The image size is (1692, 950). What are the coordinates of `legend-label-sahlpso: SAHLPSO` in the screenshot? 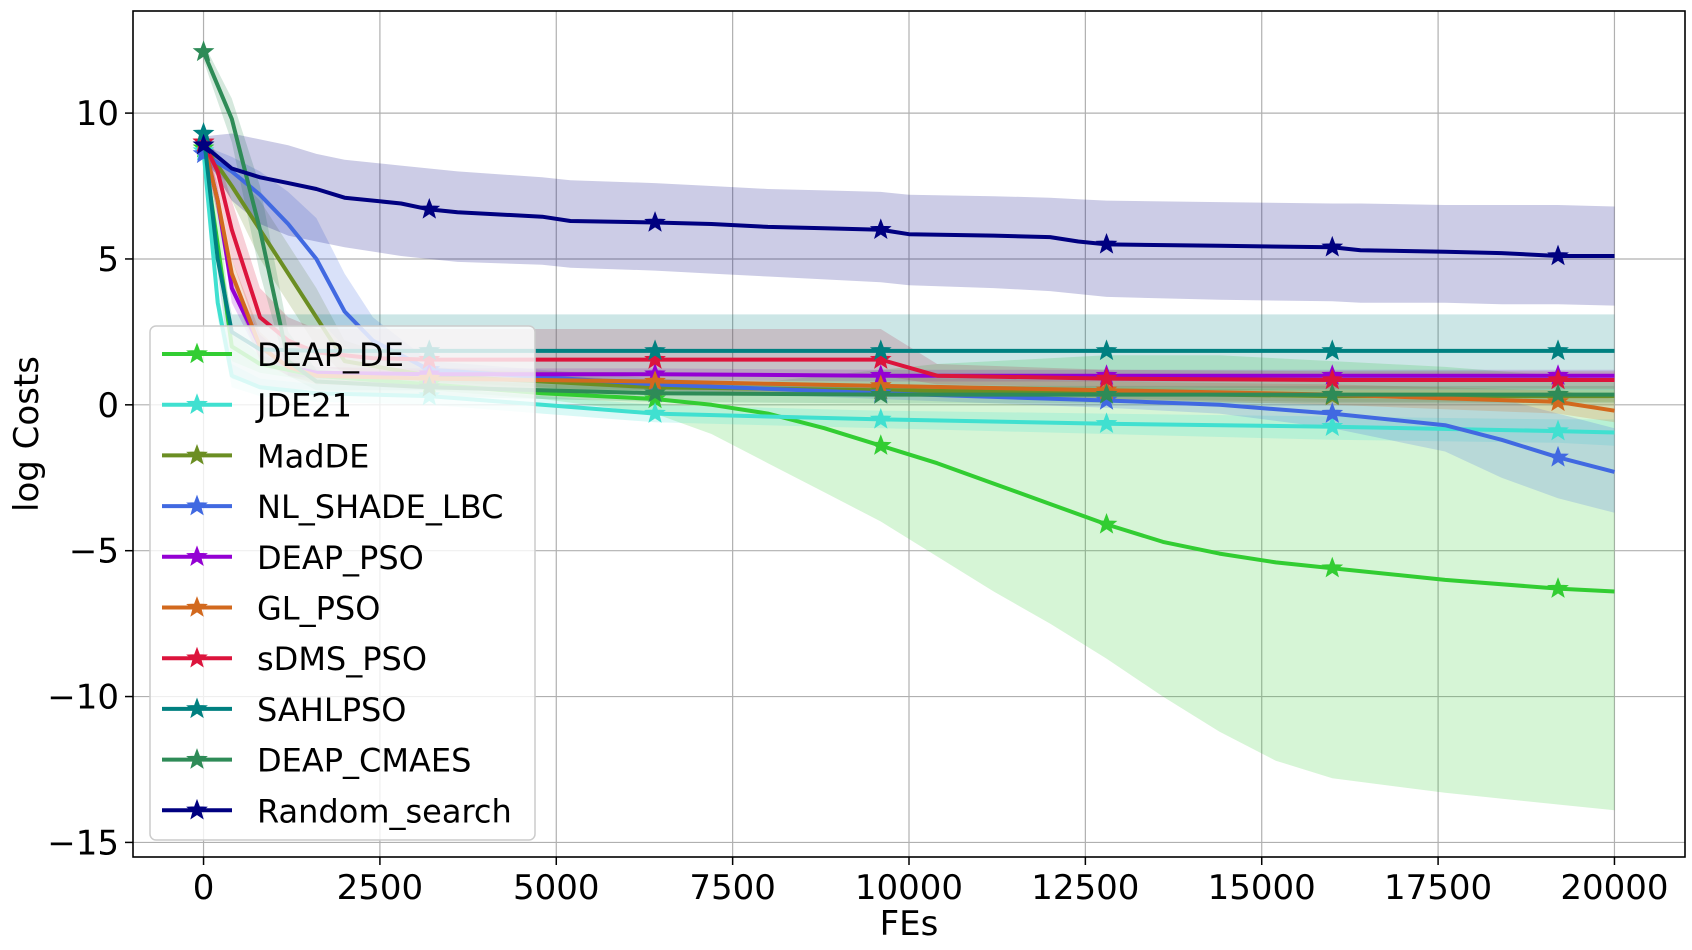 It's located at (331, 710).